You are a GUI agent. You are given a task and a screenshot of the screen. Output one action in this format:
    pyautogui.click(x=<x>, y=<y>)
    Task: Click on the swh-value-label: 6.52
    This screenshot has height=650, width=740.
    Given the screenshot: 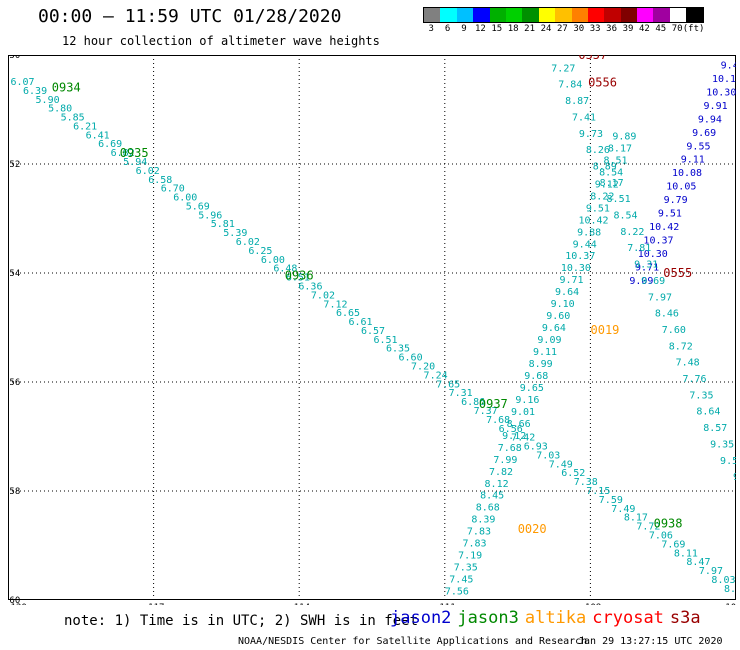 What is the action you would take?
    pyautogui.click(x=573, y=473)
    